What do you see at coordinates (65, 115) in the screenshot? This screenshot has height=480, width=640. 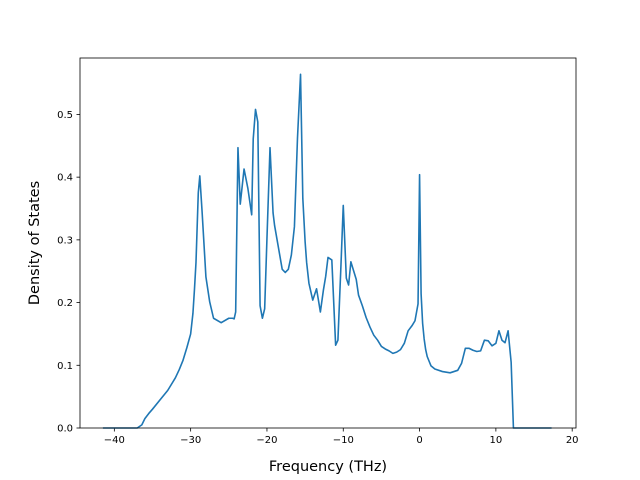 I see `y-tick-label: 0.5` at bounding box center [65, 115].